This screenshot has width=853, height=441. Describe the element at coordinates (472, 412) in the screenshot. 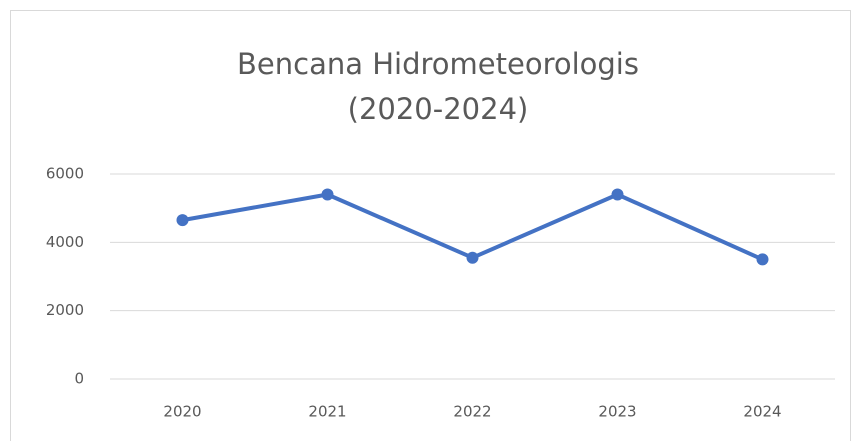

I see `x-tick-label: 2022` at that location.